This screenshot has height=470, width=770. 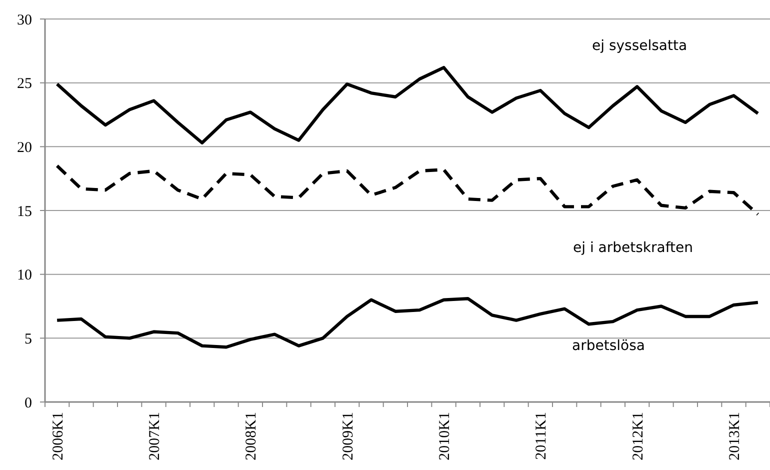 I want to click on y-tick-label: 15, so click(x=24, y=212).